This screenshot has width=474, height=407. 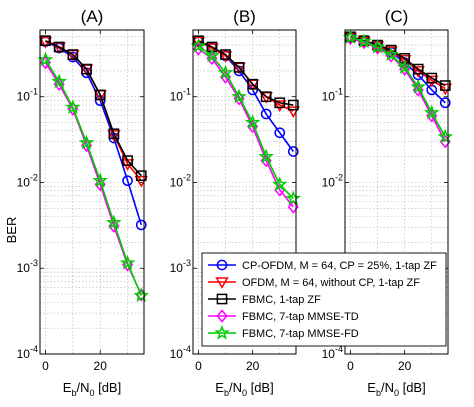 What do you see at coordinates (27, 95) in the screenshot?
I see `panel-a-ytick-label: 10⁻¹` at bounding box center [27, 95].